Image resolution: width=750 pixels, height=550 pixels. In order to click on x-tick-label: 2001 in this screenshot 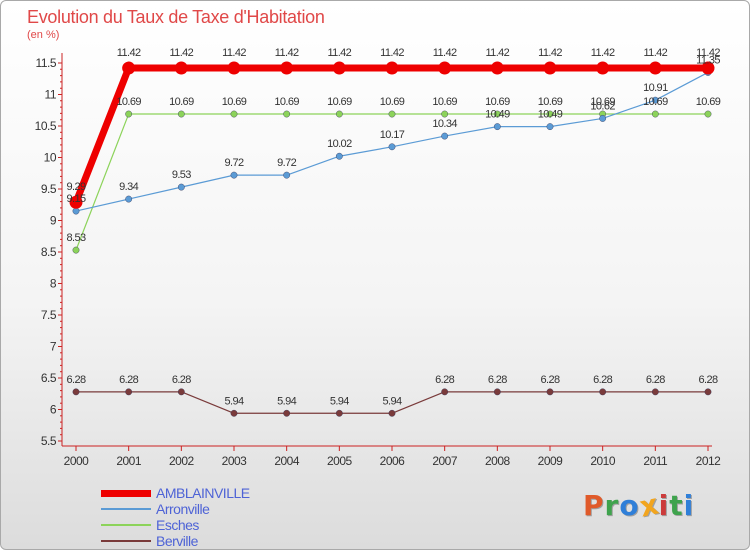, I will do `click(129, 461)`.